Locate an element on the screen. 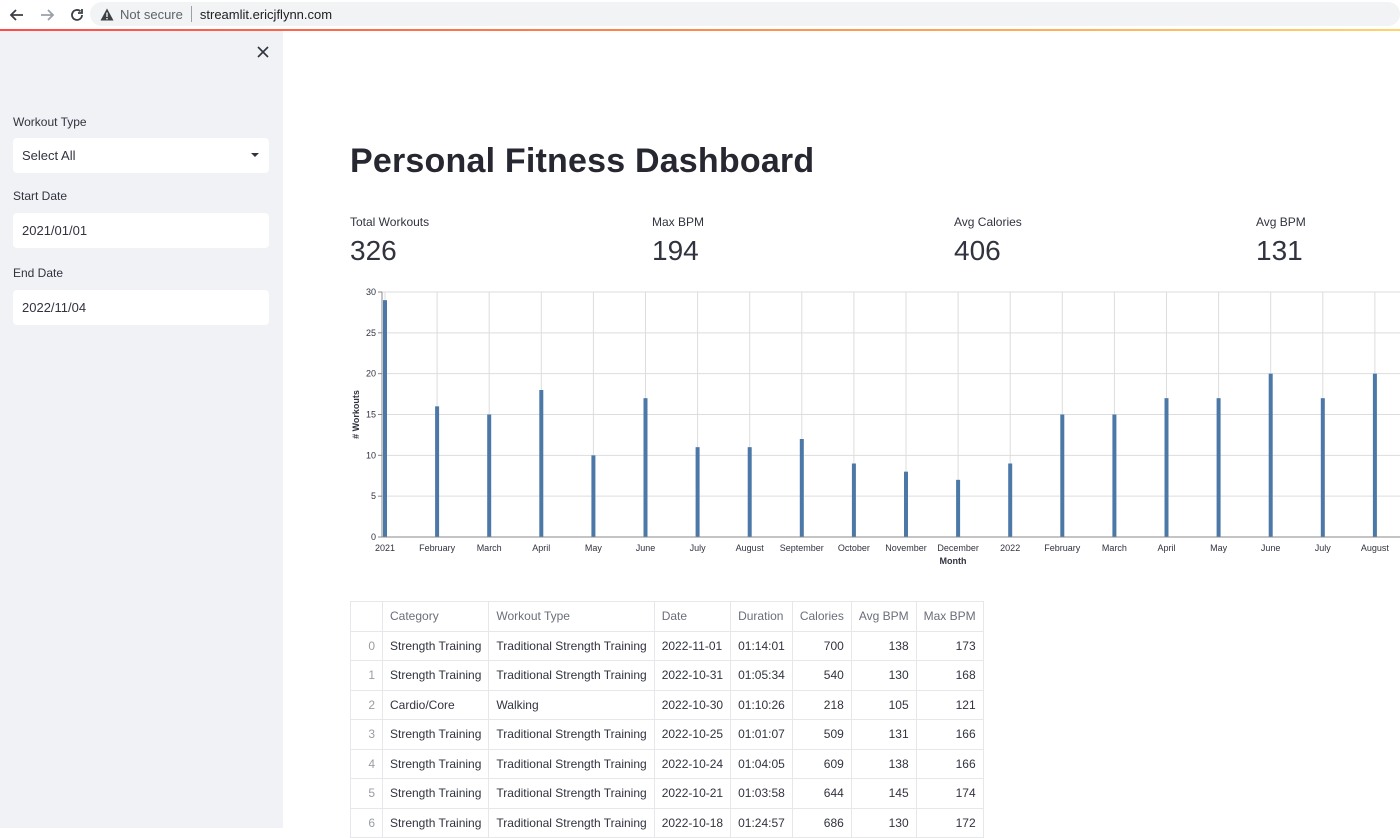 The image size is (1400, 838). table-cell: 509 is located at coordinates (821, 734).